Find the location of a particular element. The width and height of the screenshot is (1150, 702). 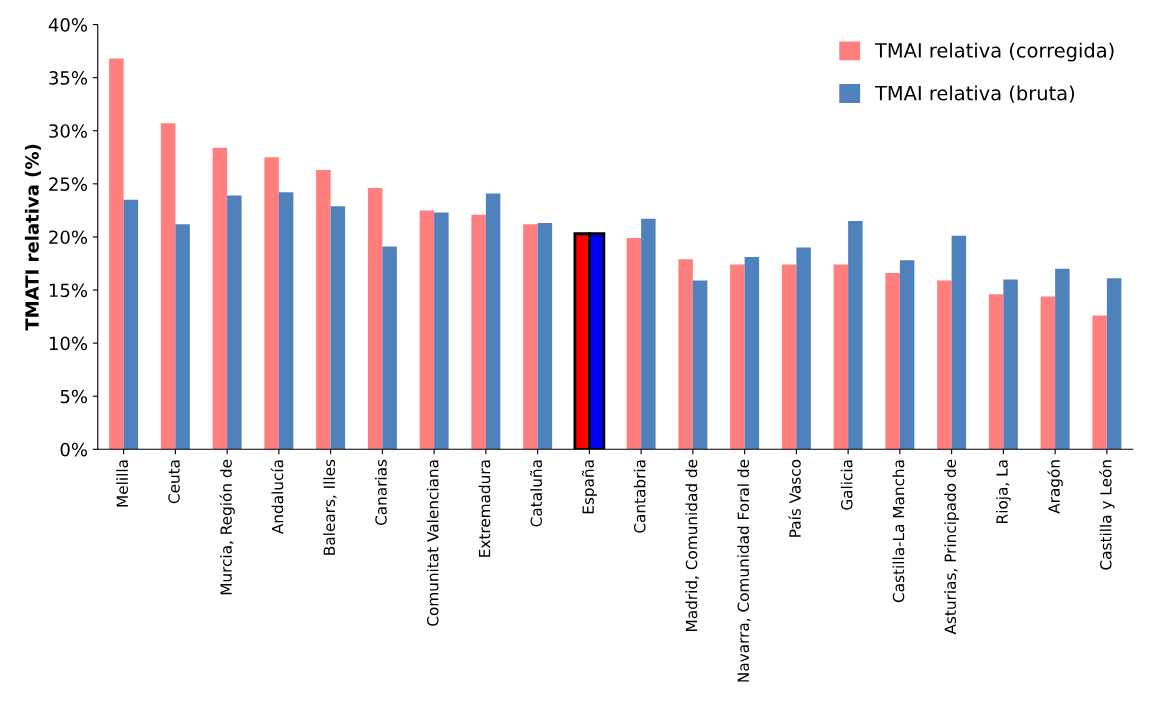

x-tick-label: Cataluña is located at coordinates (536, 493).